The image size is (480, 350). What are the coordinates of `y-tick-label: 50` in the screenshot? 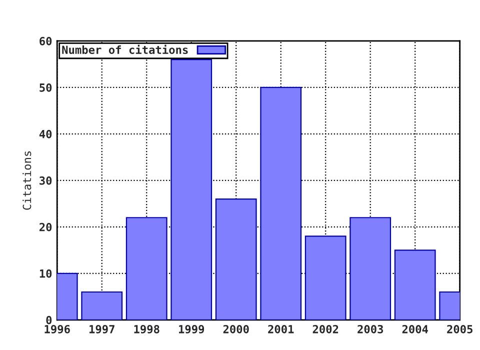 It's located at (46, 87).